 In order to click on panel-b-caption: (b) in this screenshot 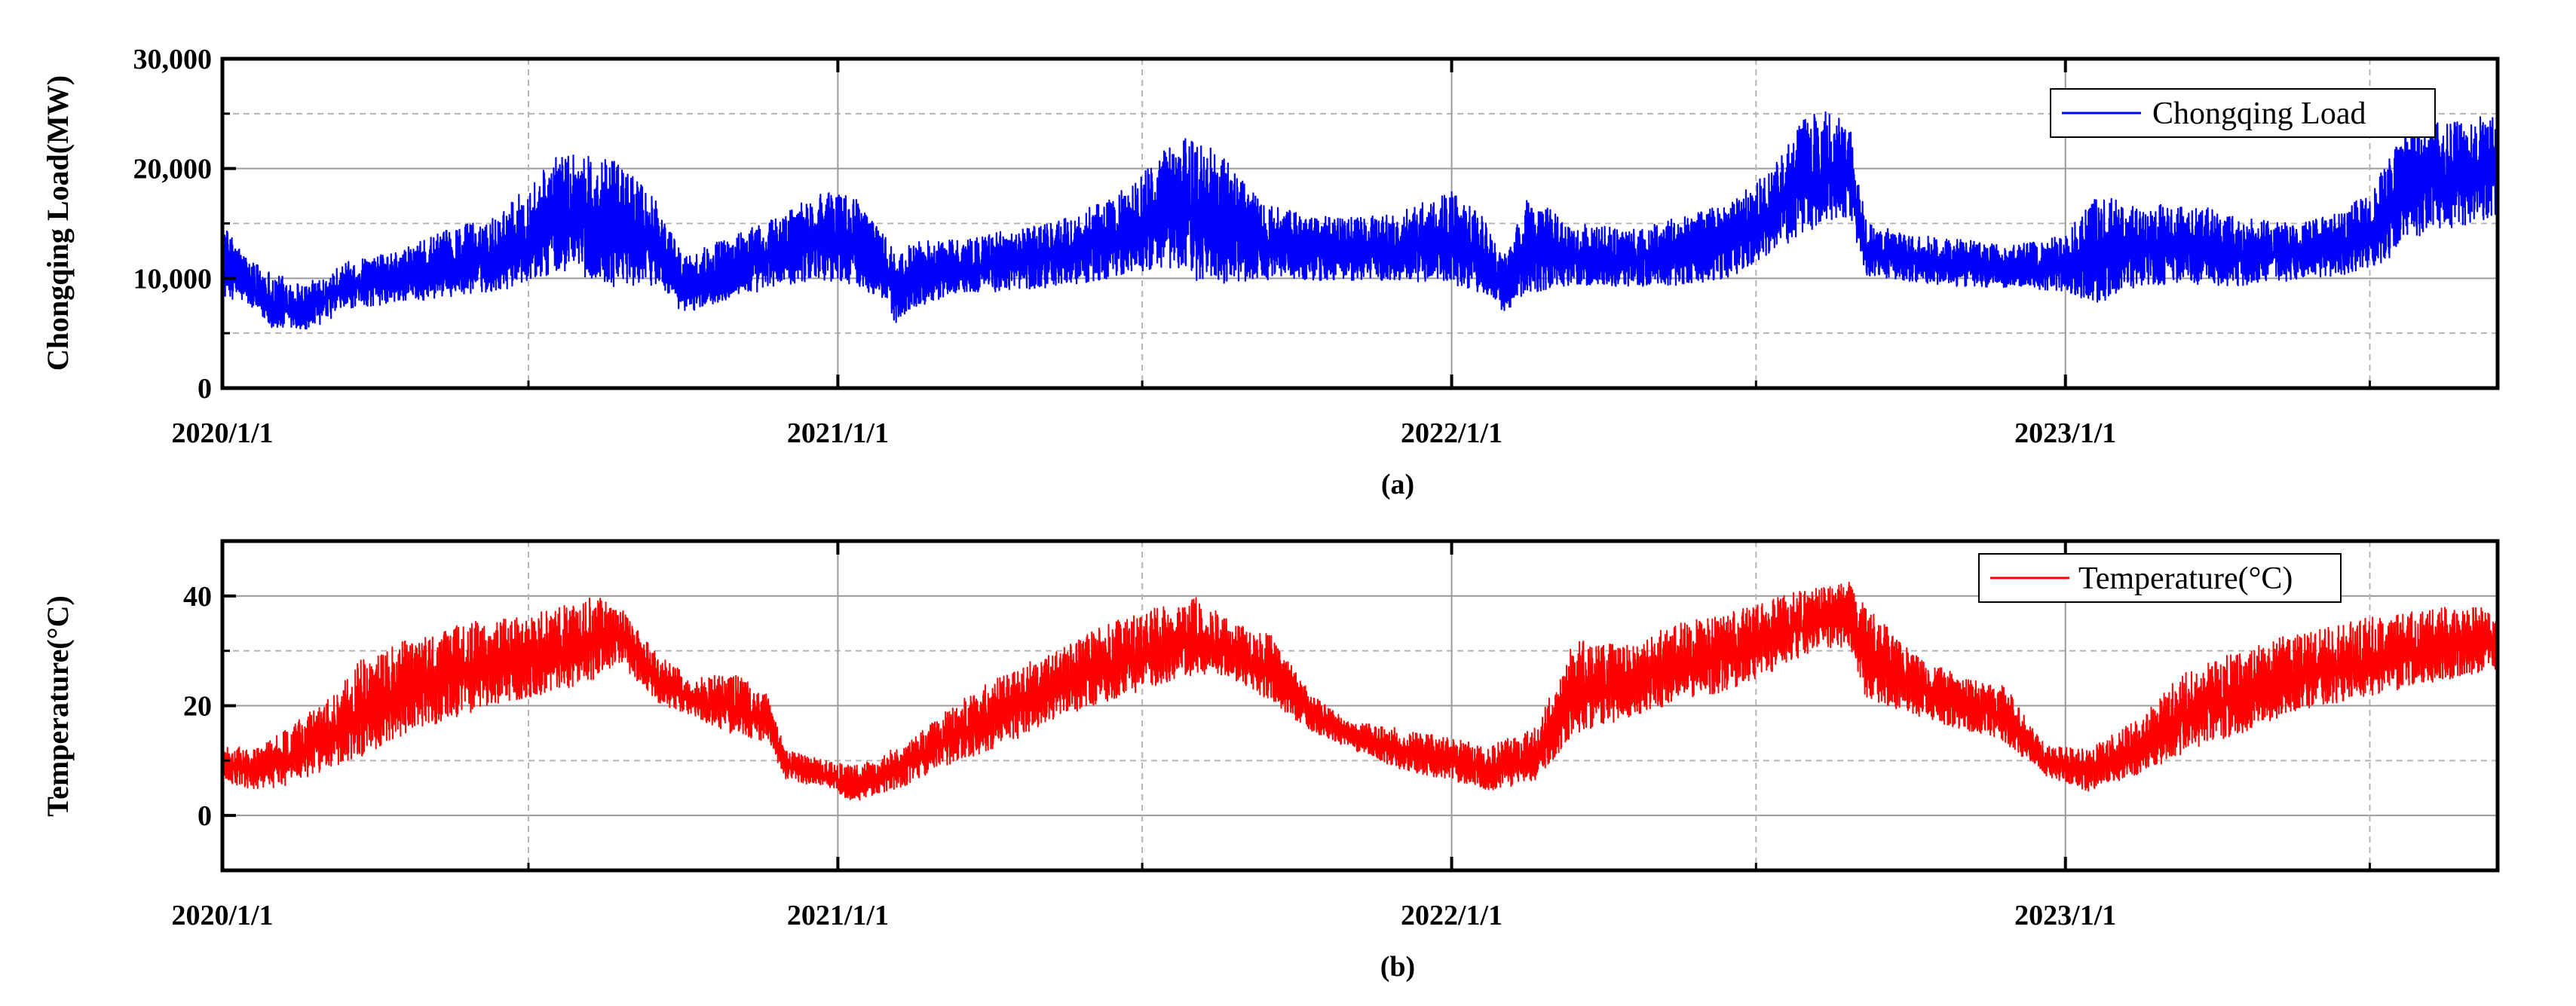, I will do `click(1397, 967)`.